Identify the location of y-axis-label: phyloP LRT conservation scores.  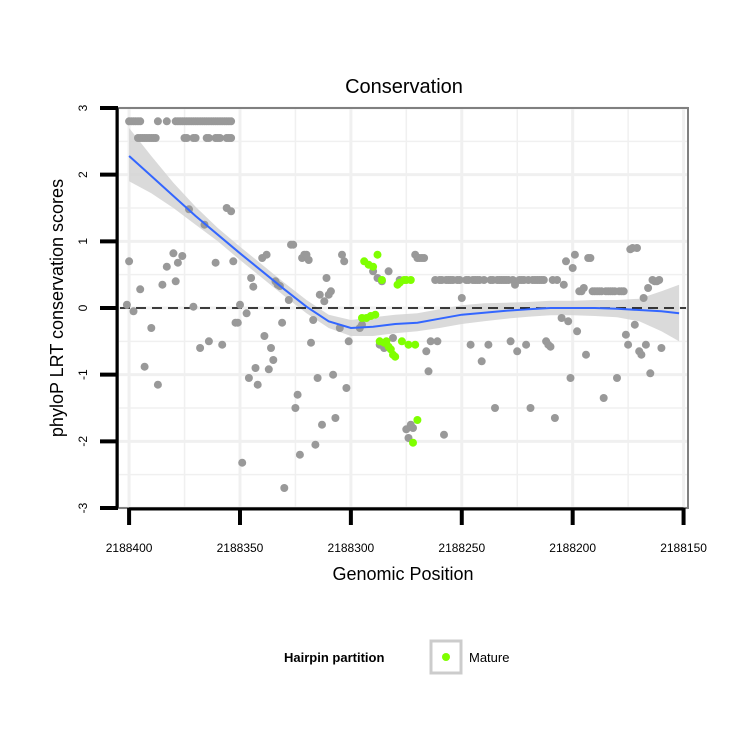
(57, 308).